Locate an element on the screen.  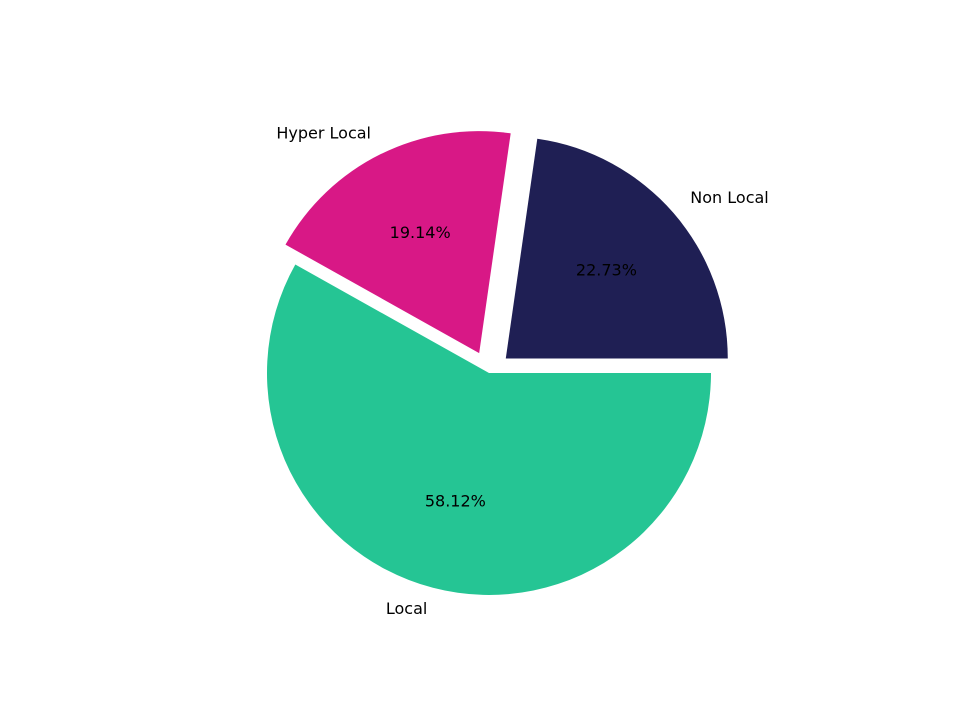
slice-label: Hyper Local is located at coordinates (323, 133).